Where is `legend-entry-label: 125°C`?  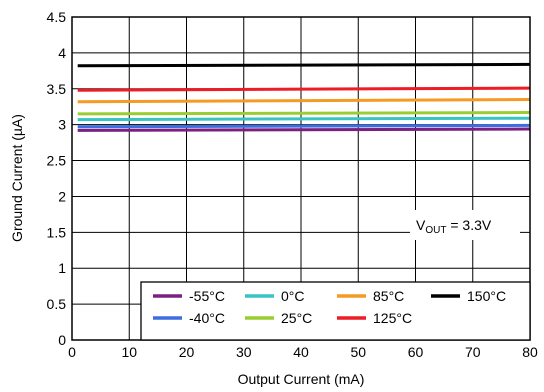 legend-entry-label: 125°C is located at coordinates (392, 318).